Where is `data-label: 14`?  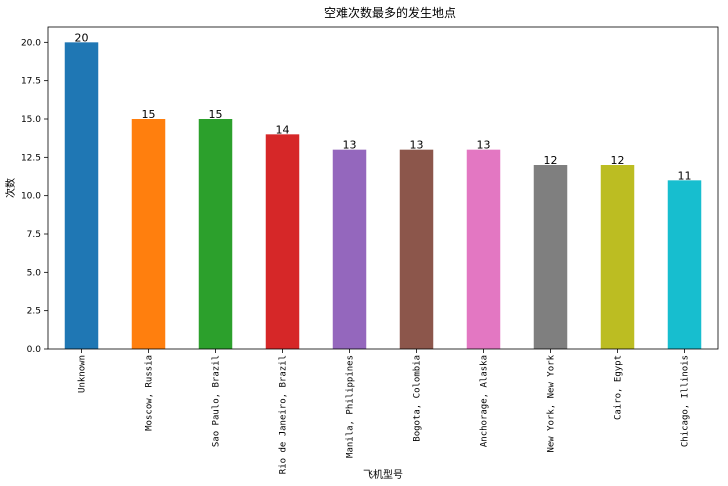 data-label: 14 is located at coordinates (283, 129).